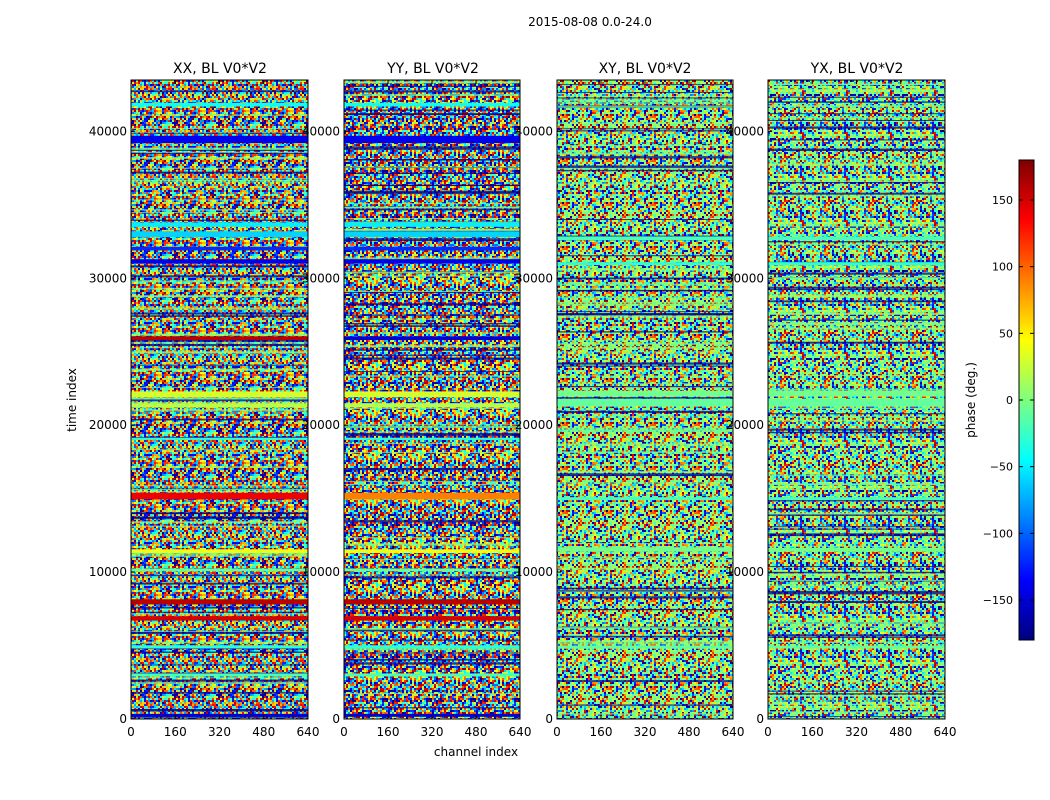 This screenshot has width=1050, height=800. Describe the element at coordinates (219, 390) in the screenshot. I see `panel-xx: XX, BL V0*V2` at that location.